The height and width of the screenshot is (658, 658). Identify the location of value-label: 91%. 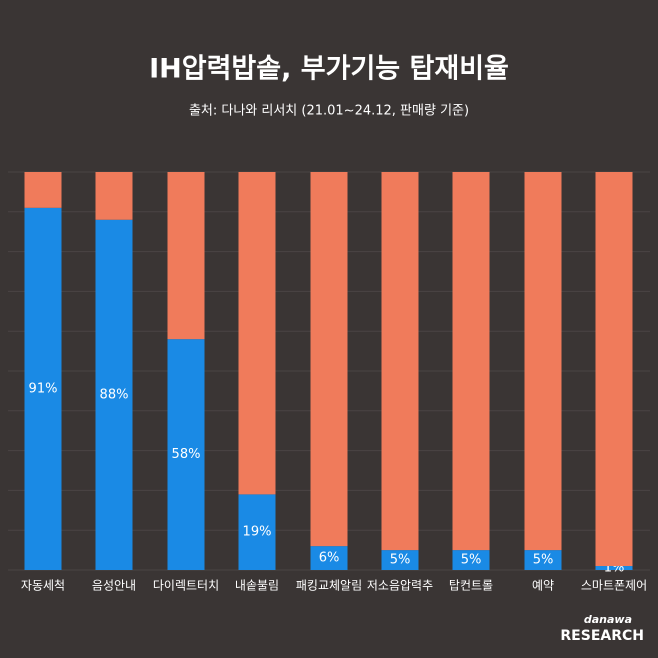
(43, 388).